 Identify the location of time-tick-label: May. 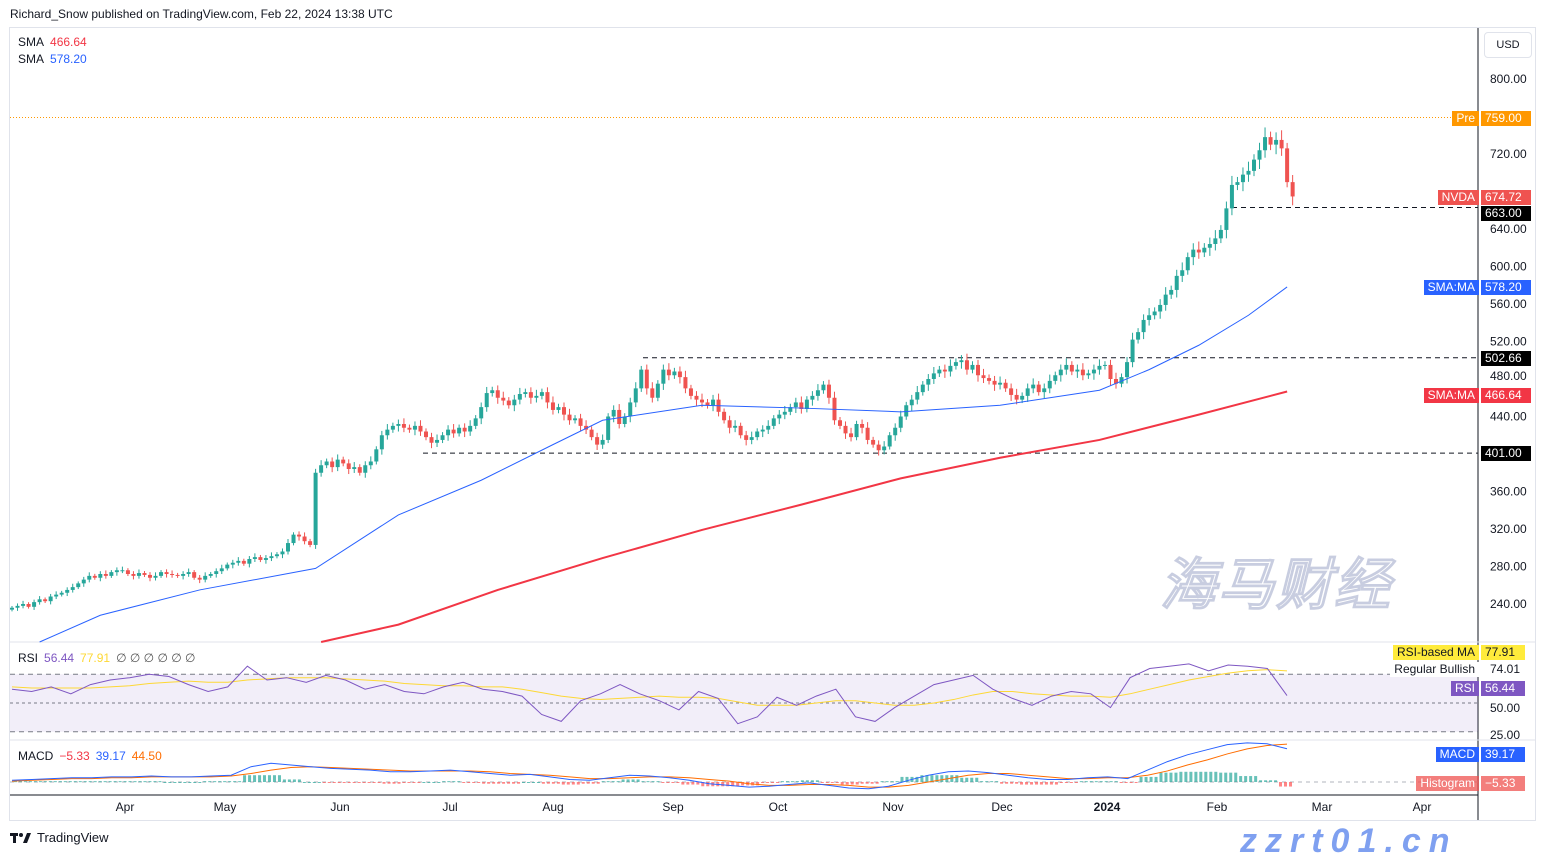
(225, 807).